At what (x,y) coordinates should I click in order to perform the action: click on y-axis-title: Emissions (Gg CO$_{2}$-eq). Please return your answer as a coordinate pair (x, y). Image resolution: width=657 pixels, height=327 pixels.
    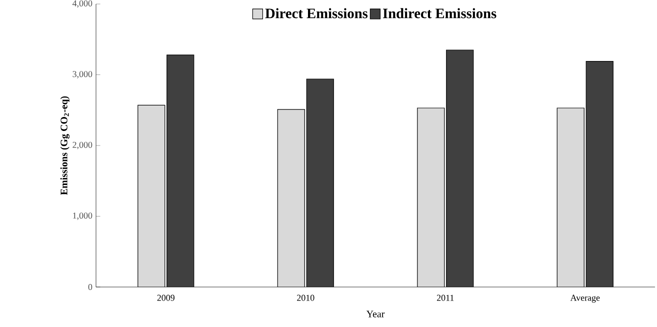
    Looking at the image, I should click on (65, 145).